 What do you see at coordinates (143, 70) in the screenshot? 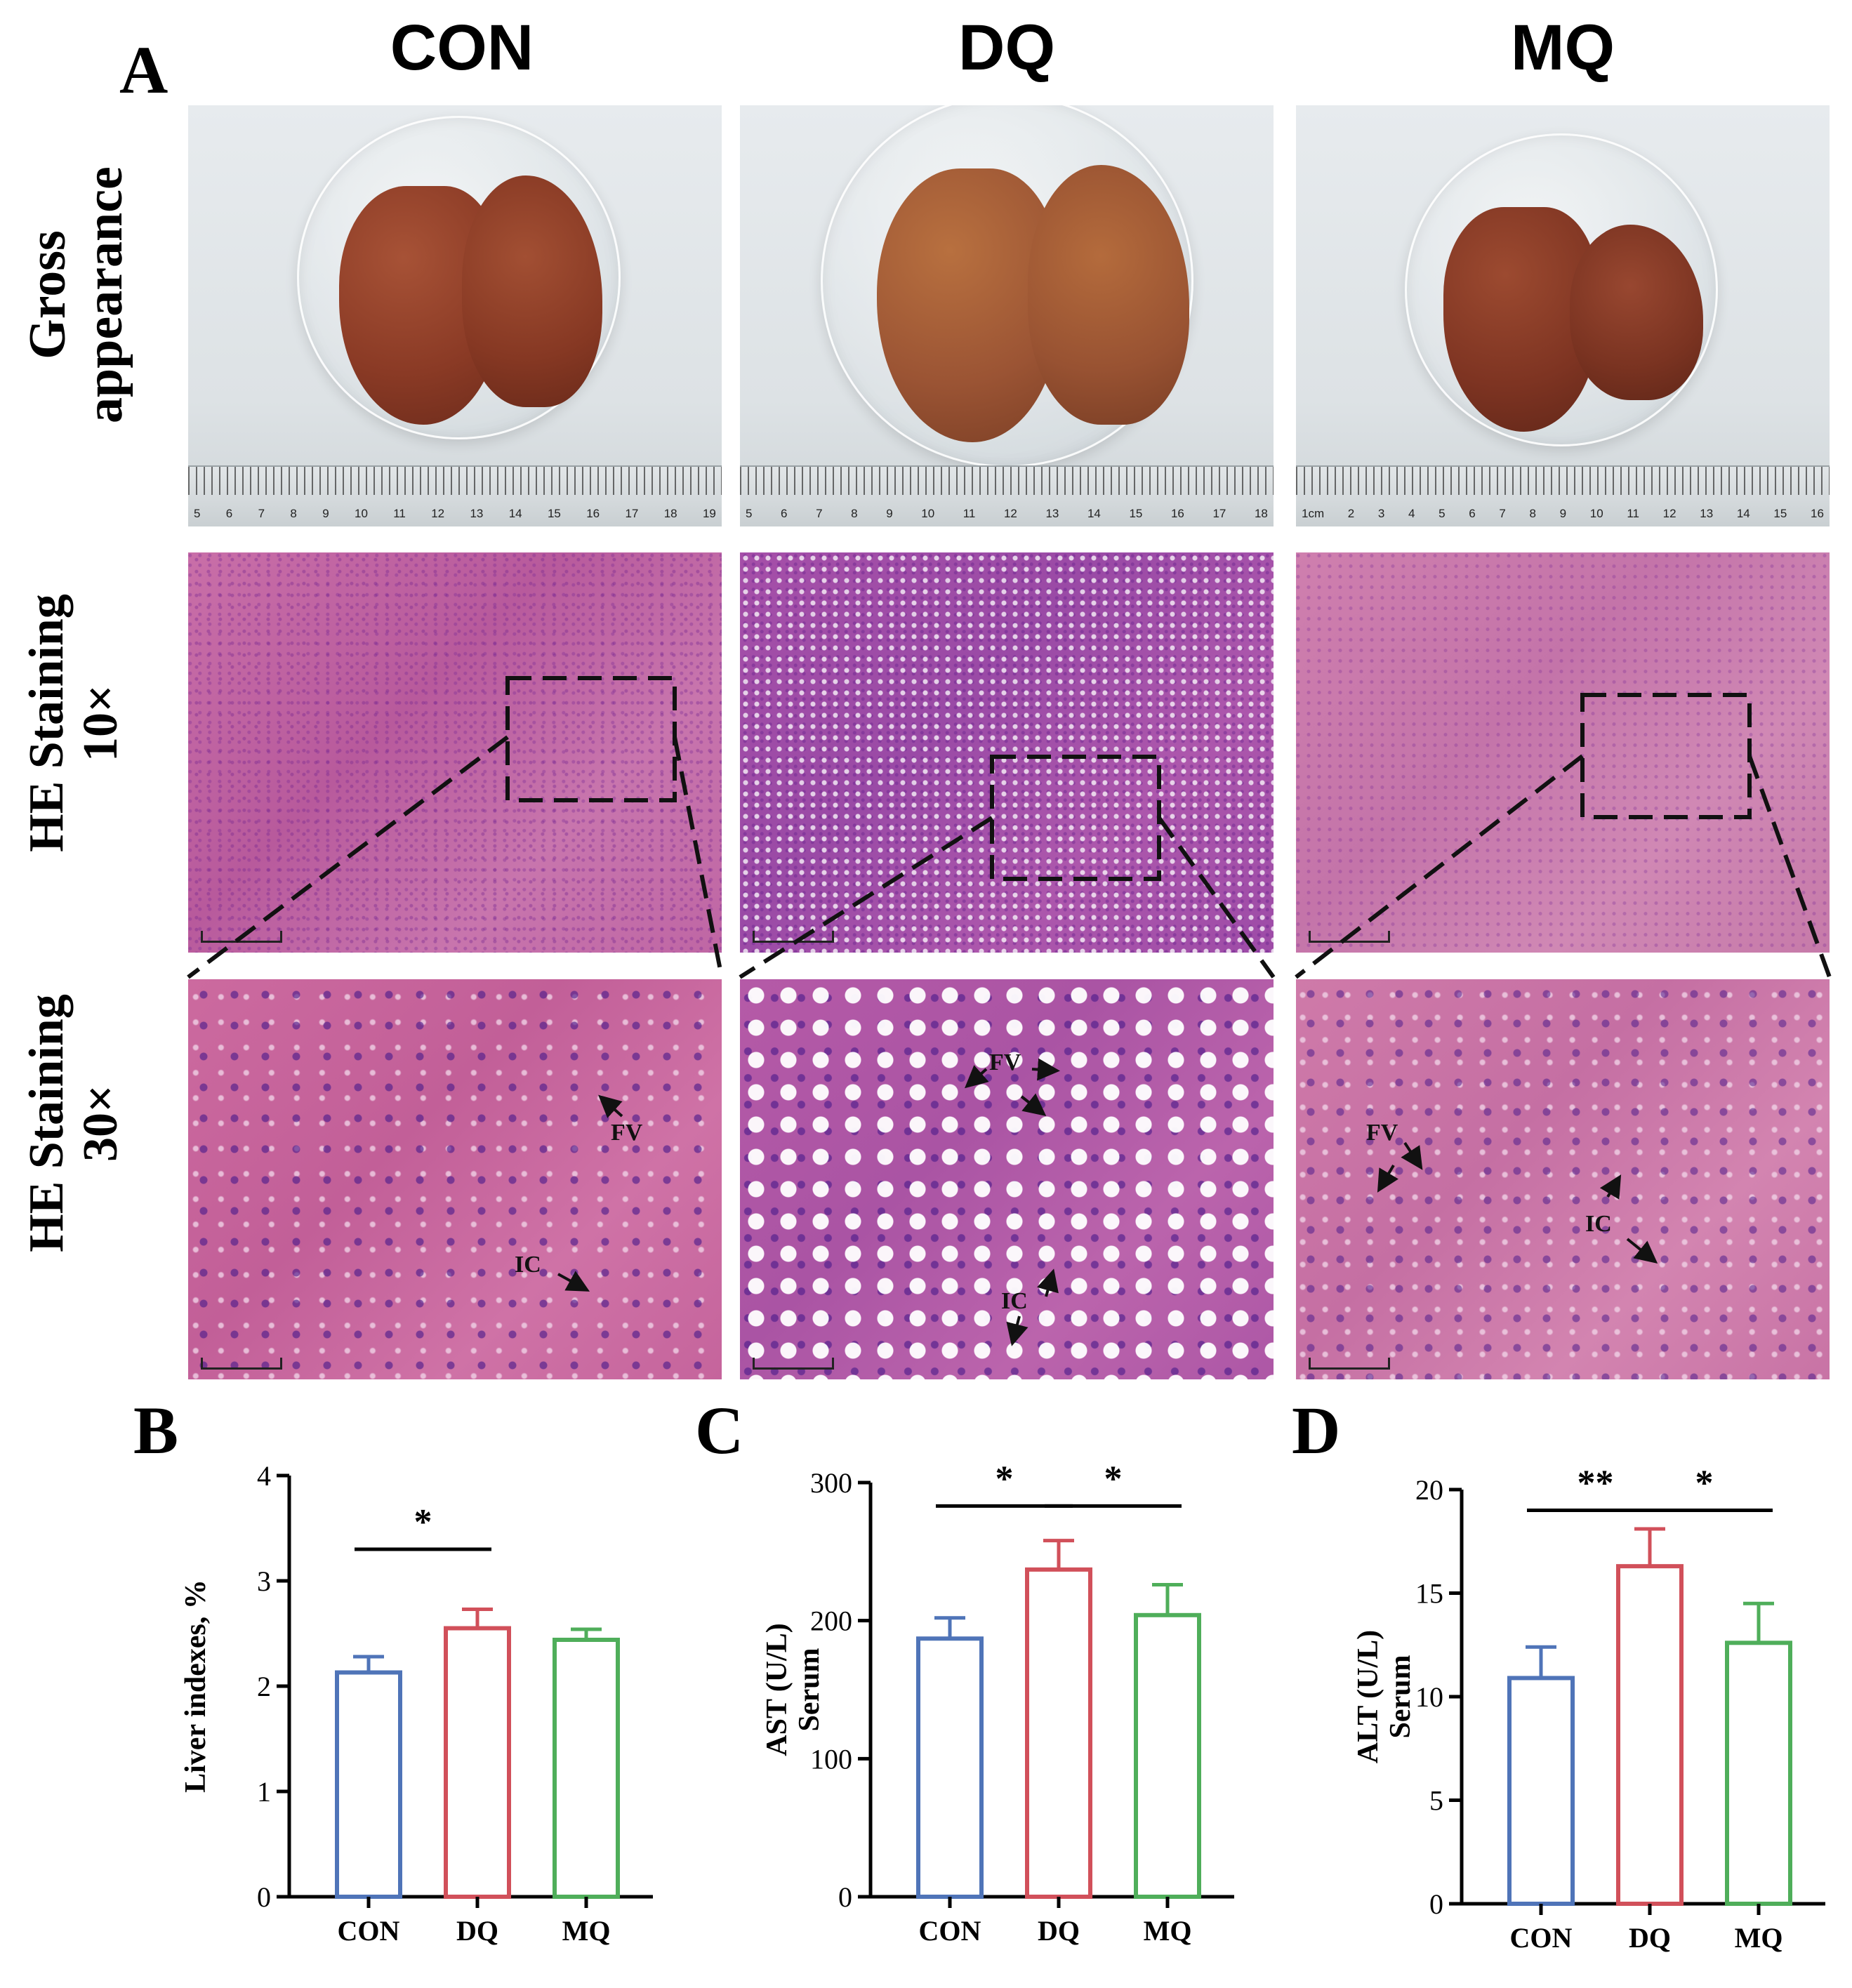
I see `panel-a-letter: A` at bounding box center [143, 70].